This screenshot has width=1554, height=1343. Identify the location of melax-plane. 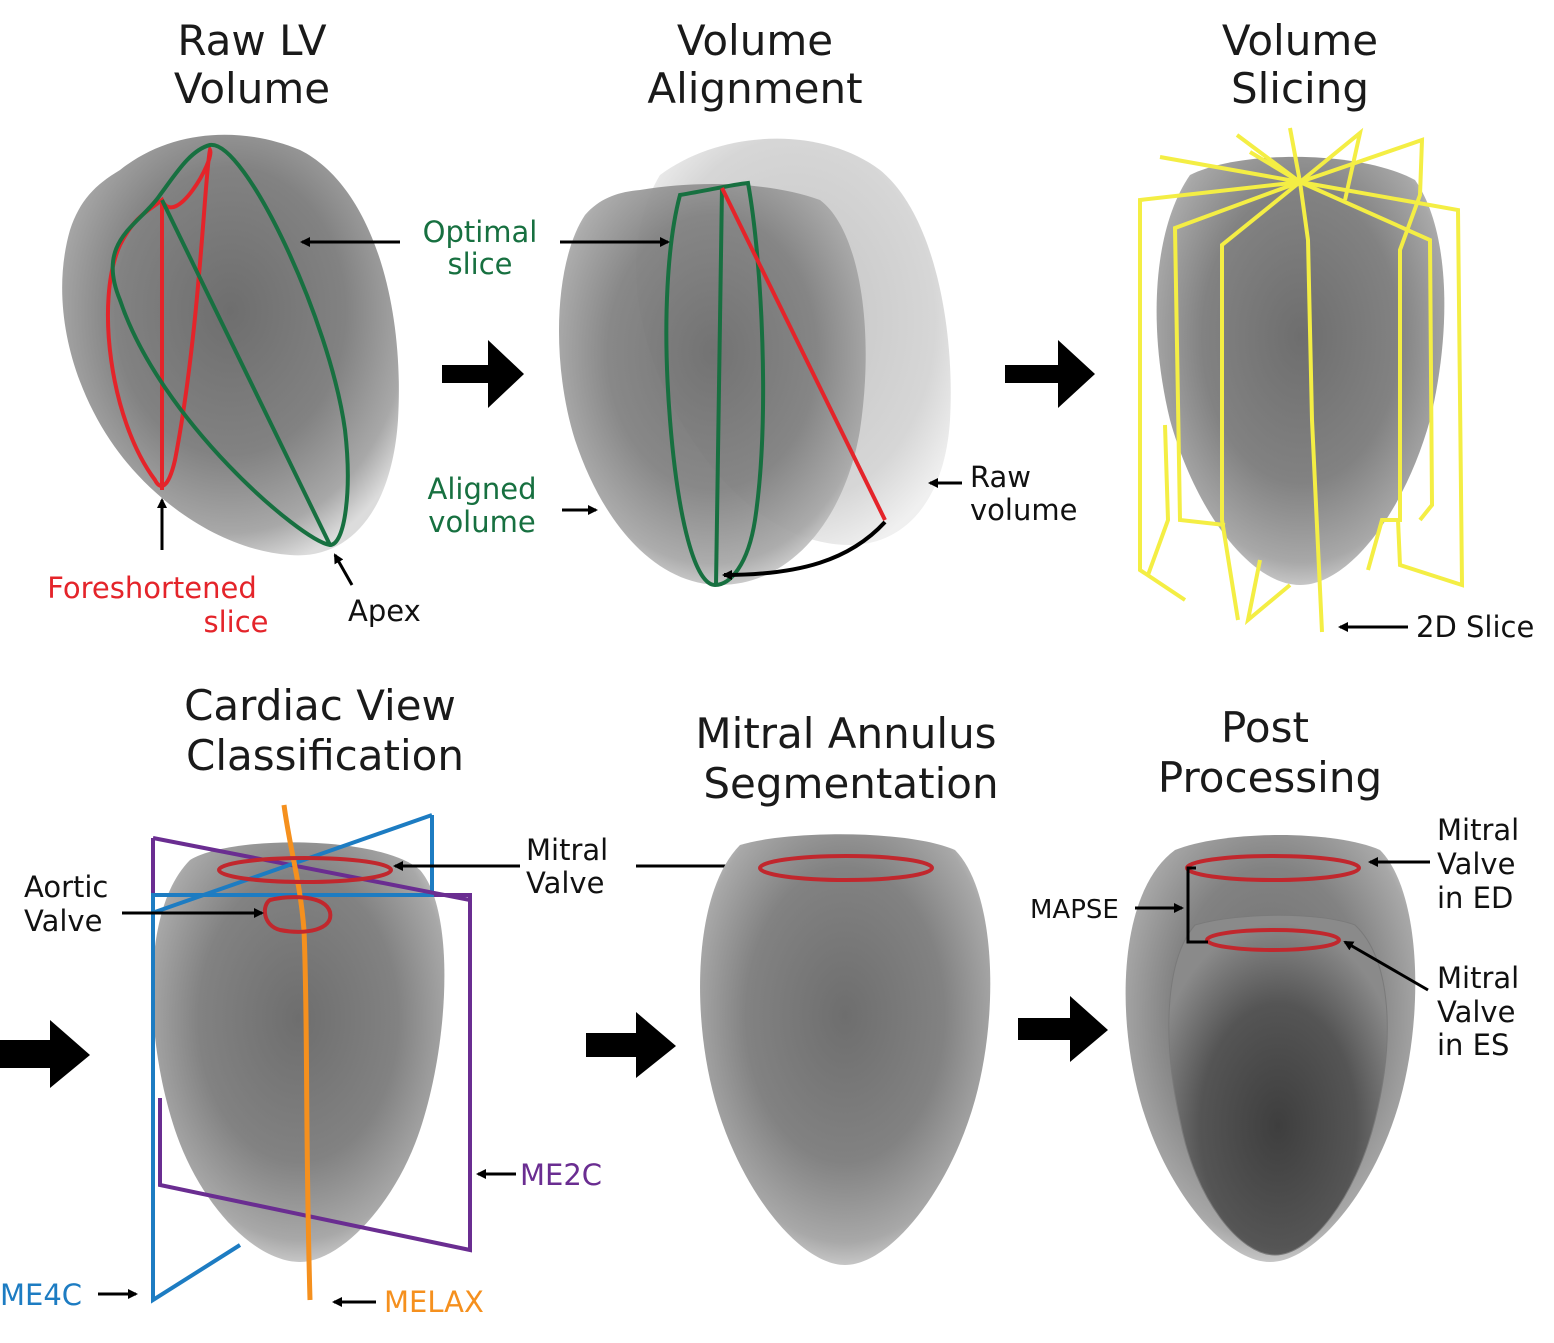
(297, 1052).